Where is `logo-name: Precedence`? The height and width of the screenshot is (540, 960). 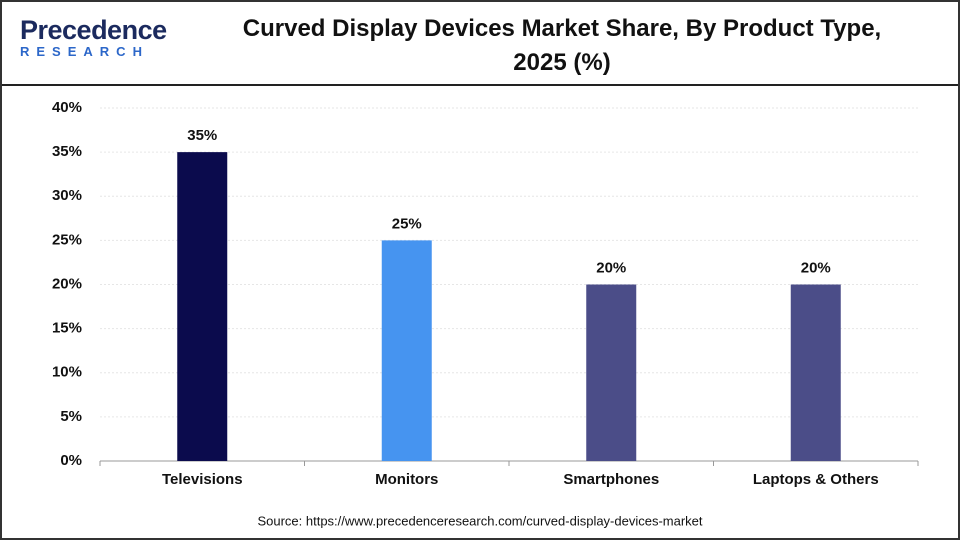
logo-name: Precedence is located at coordinates (93, 30).